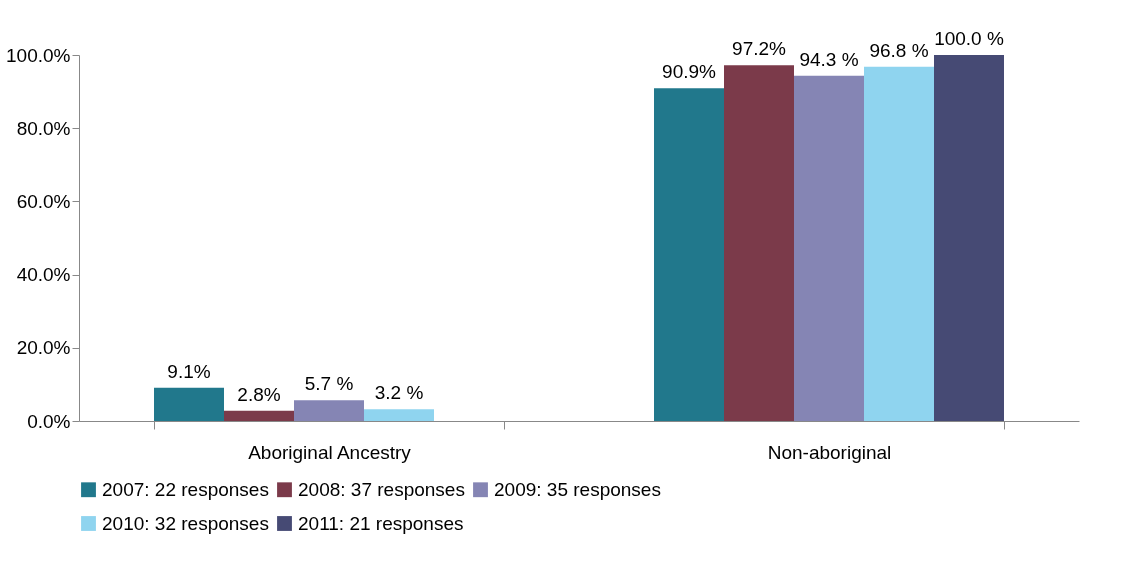 The height and width of the screenshot is (567, 1123). What do you see at coordinates (829, 59) in the screenshot?
I see `data-label: 94.3 %` at bounding box center [829, 59].